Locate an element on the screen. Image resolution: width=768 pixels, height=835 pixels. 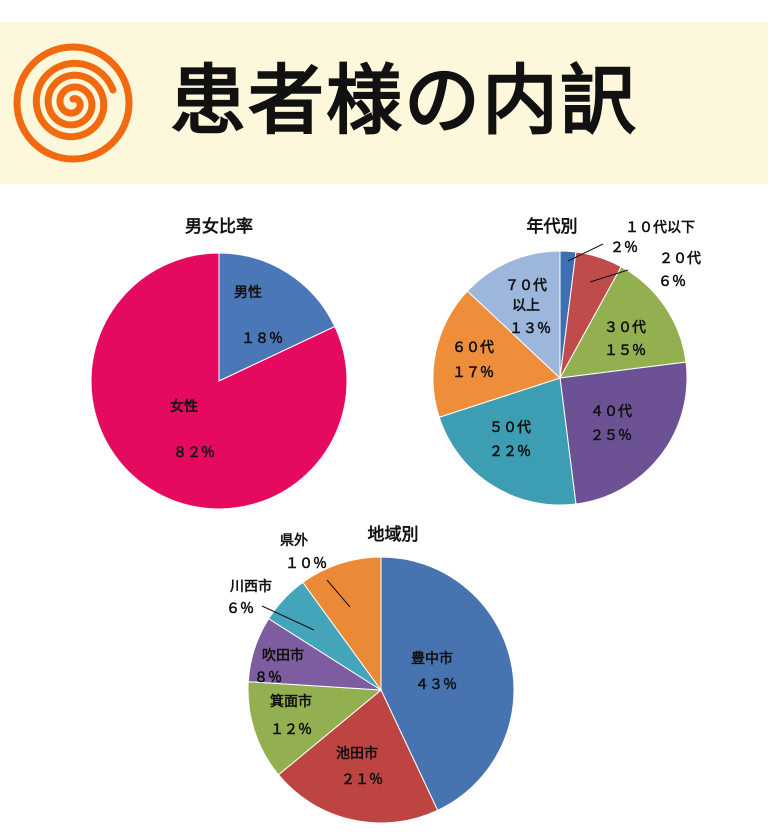
slice-label-kawanishi: 川西市 is located at coordinates (250, 586).